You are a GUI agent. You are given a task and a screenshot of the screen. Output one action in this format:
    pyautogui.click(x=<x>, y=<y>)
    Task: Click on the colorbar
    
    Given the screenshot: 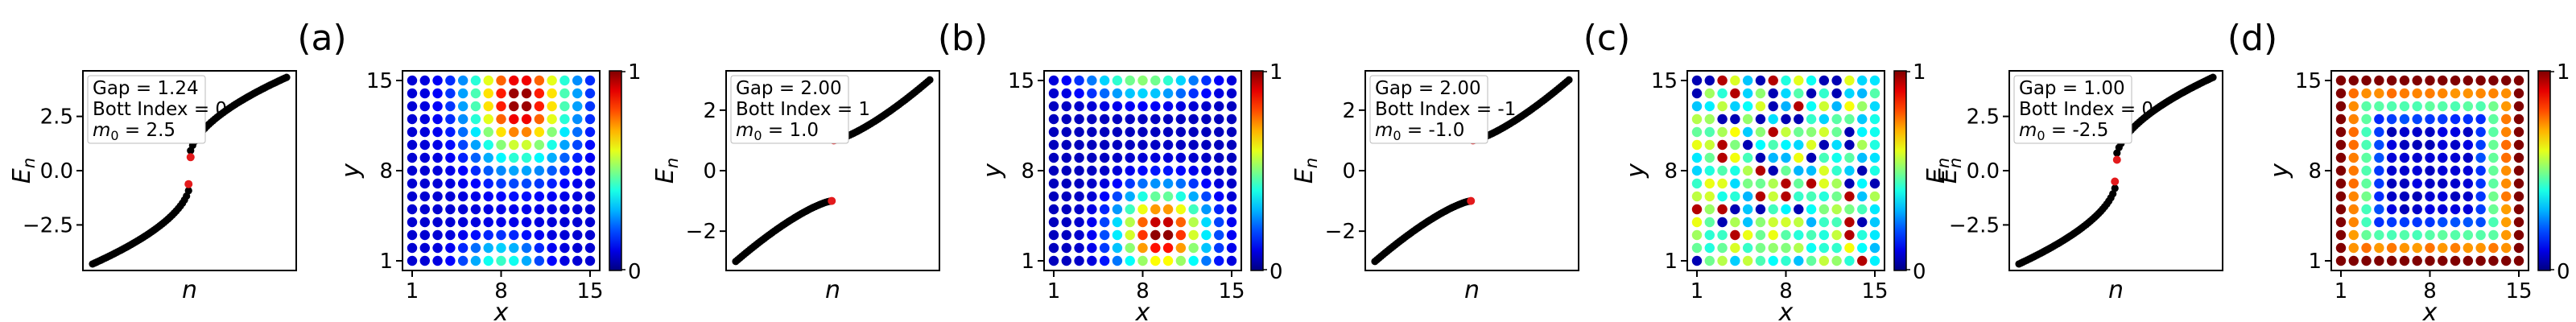 What is the action you would take?
    pyautogui.click(x=1900, y=170)
    